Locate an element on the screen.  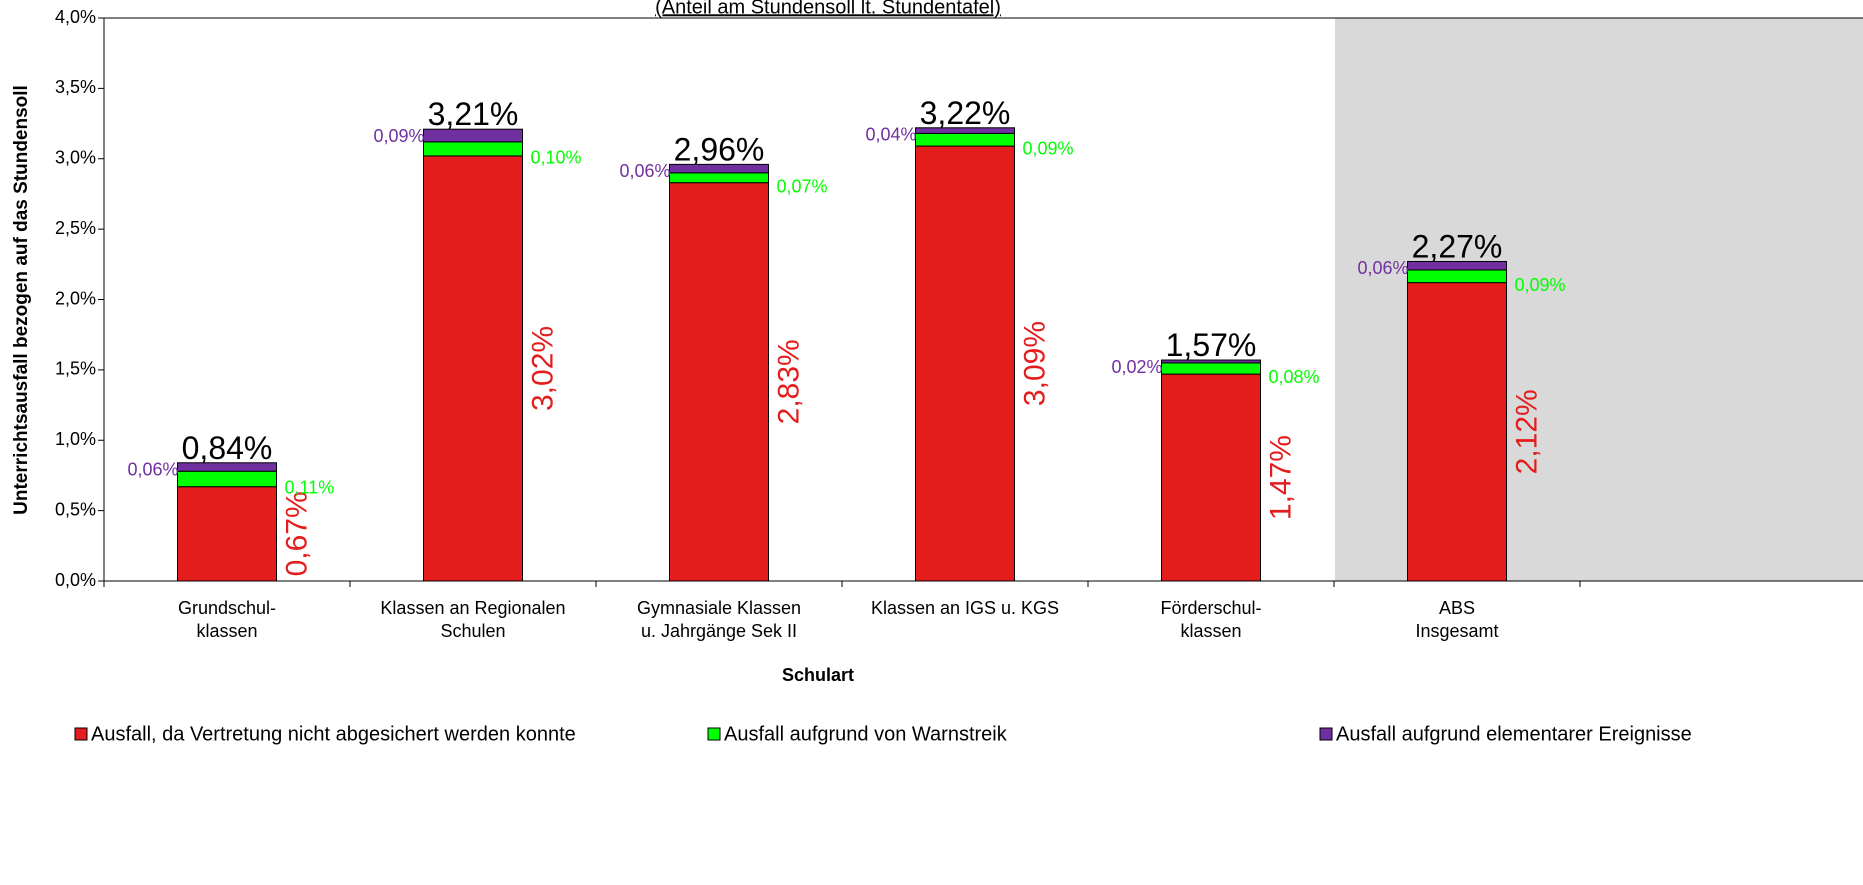
y-tick-label: 2,5% is located at coordinates (75, 228).